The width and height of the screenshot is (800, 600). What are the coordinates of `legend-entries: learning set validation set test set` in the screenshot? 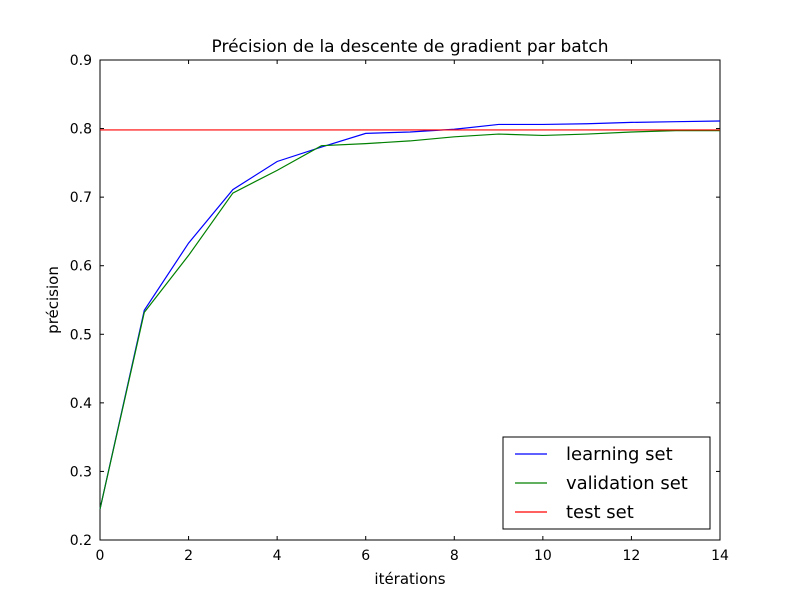 It's located at (601, 483).